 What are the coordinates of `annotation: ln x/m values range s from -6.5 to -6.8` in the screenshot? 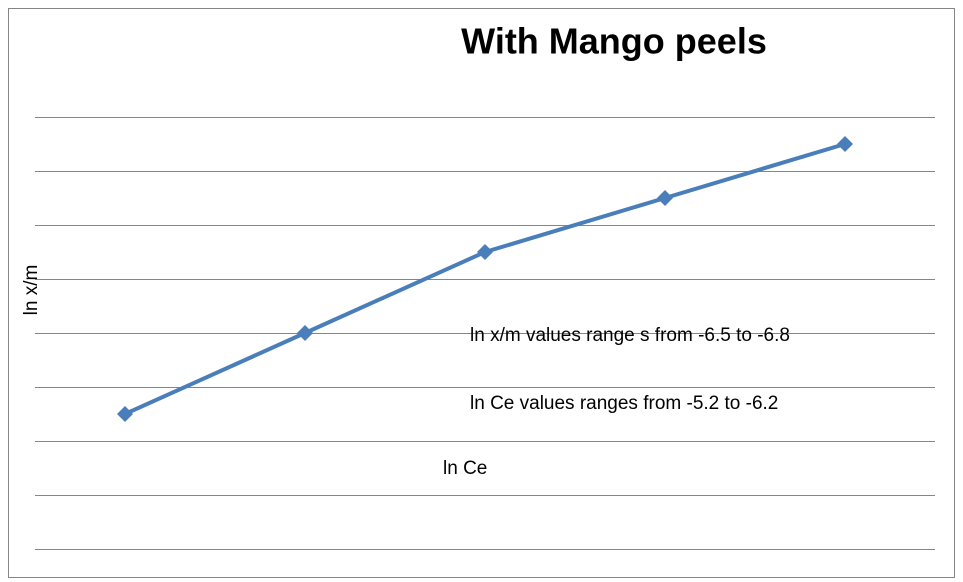 It's located at (630, 335).